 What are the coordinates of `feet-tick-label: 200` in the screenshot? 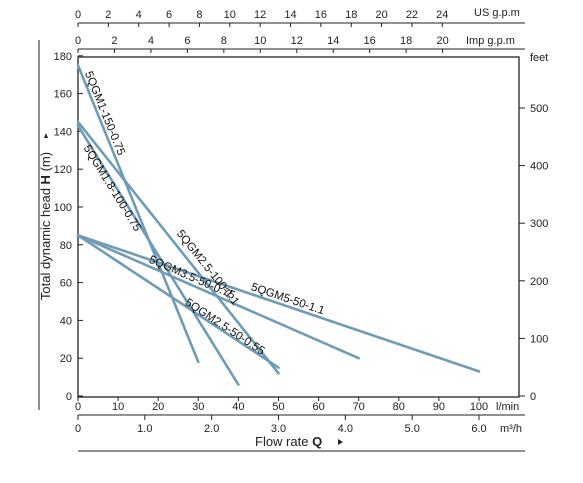 It's located at (539, 282).